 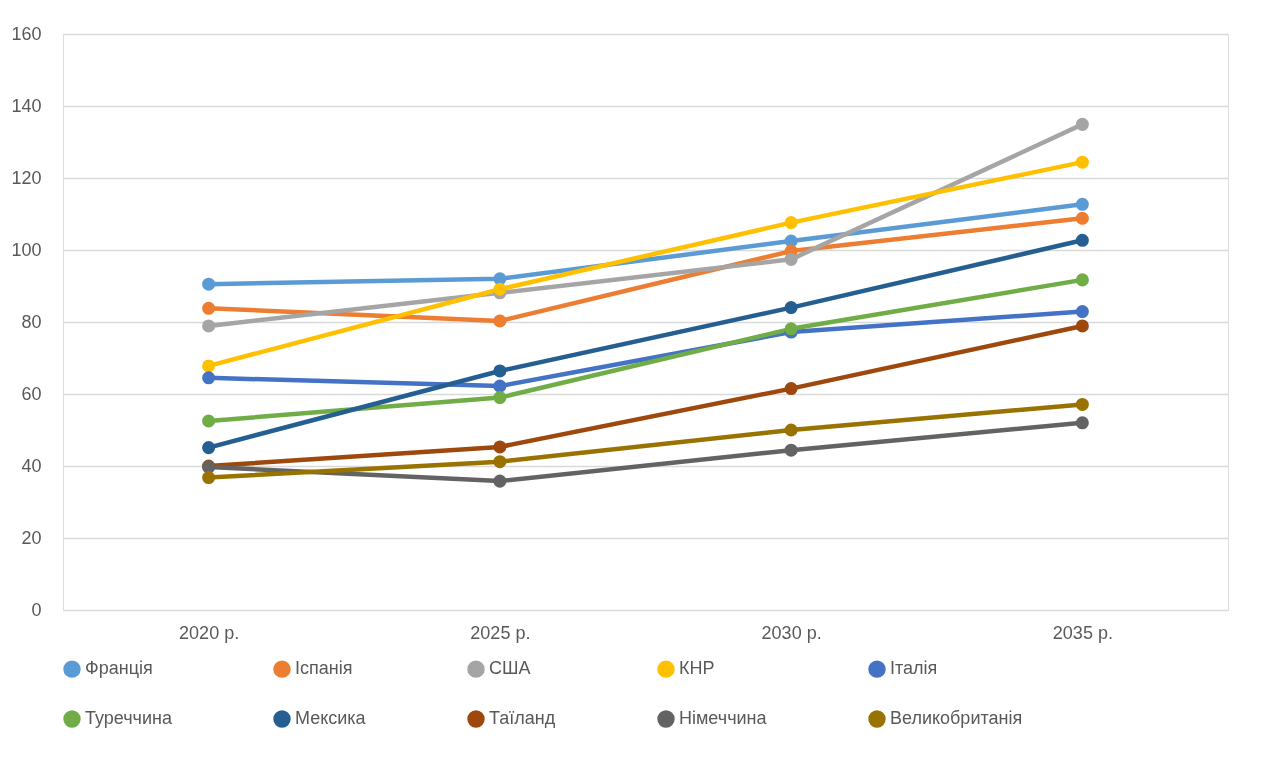 What do you see at coordinates (956, 718) in the screenshot?
I see `legend-label: Великобританія` at bounding box center [956, 718].